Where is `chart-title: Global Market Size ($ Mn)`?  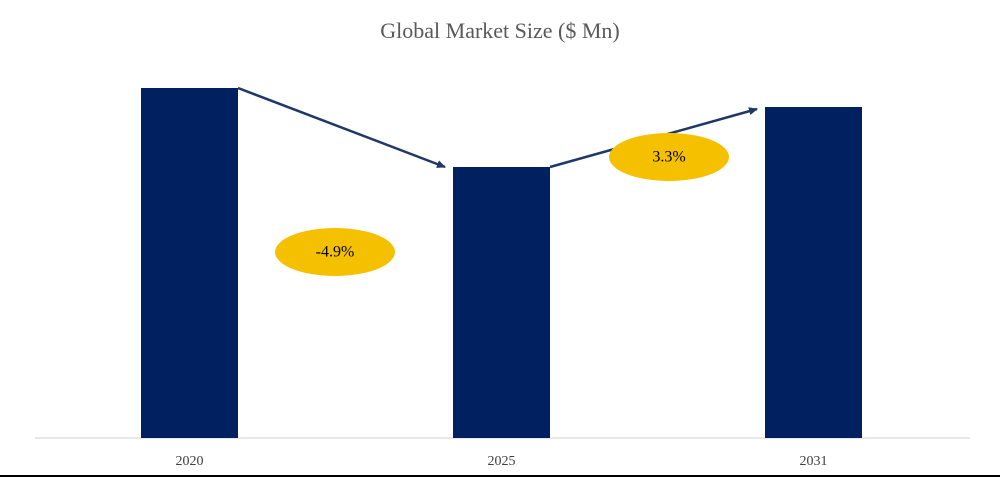 chart-title: Global Market Size ($ Mn) is located at coordinates (500, 30).